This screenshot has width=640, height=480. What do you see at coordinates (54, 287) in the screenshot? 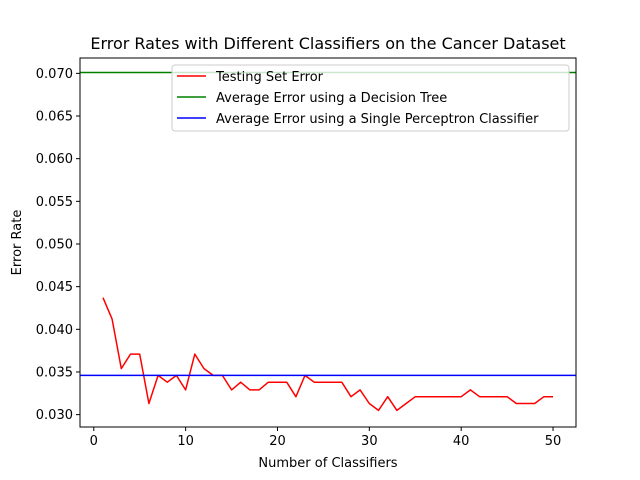
I see `y-tick-label: 0.045` at bounding box center [54, 287].